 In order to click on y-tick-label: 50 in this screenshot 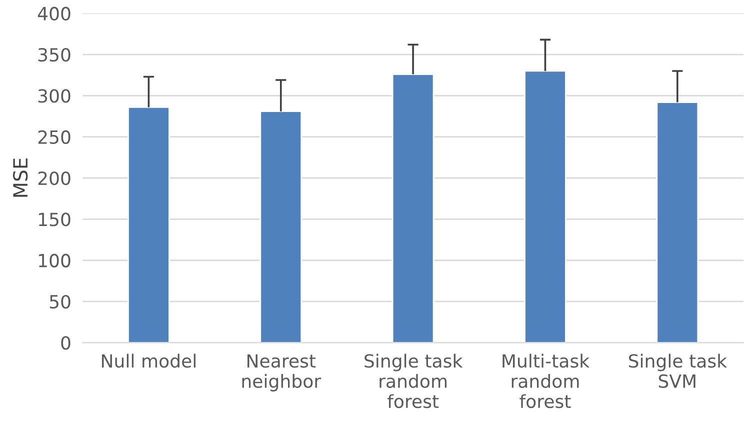, I will do `click(60, 301)`.